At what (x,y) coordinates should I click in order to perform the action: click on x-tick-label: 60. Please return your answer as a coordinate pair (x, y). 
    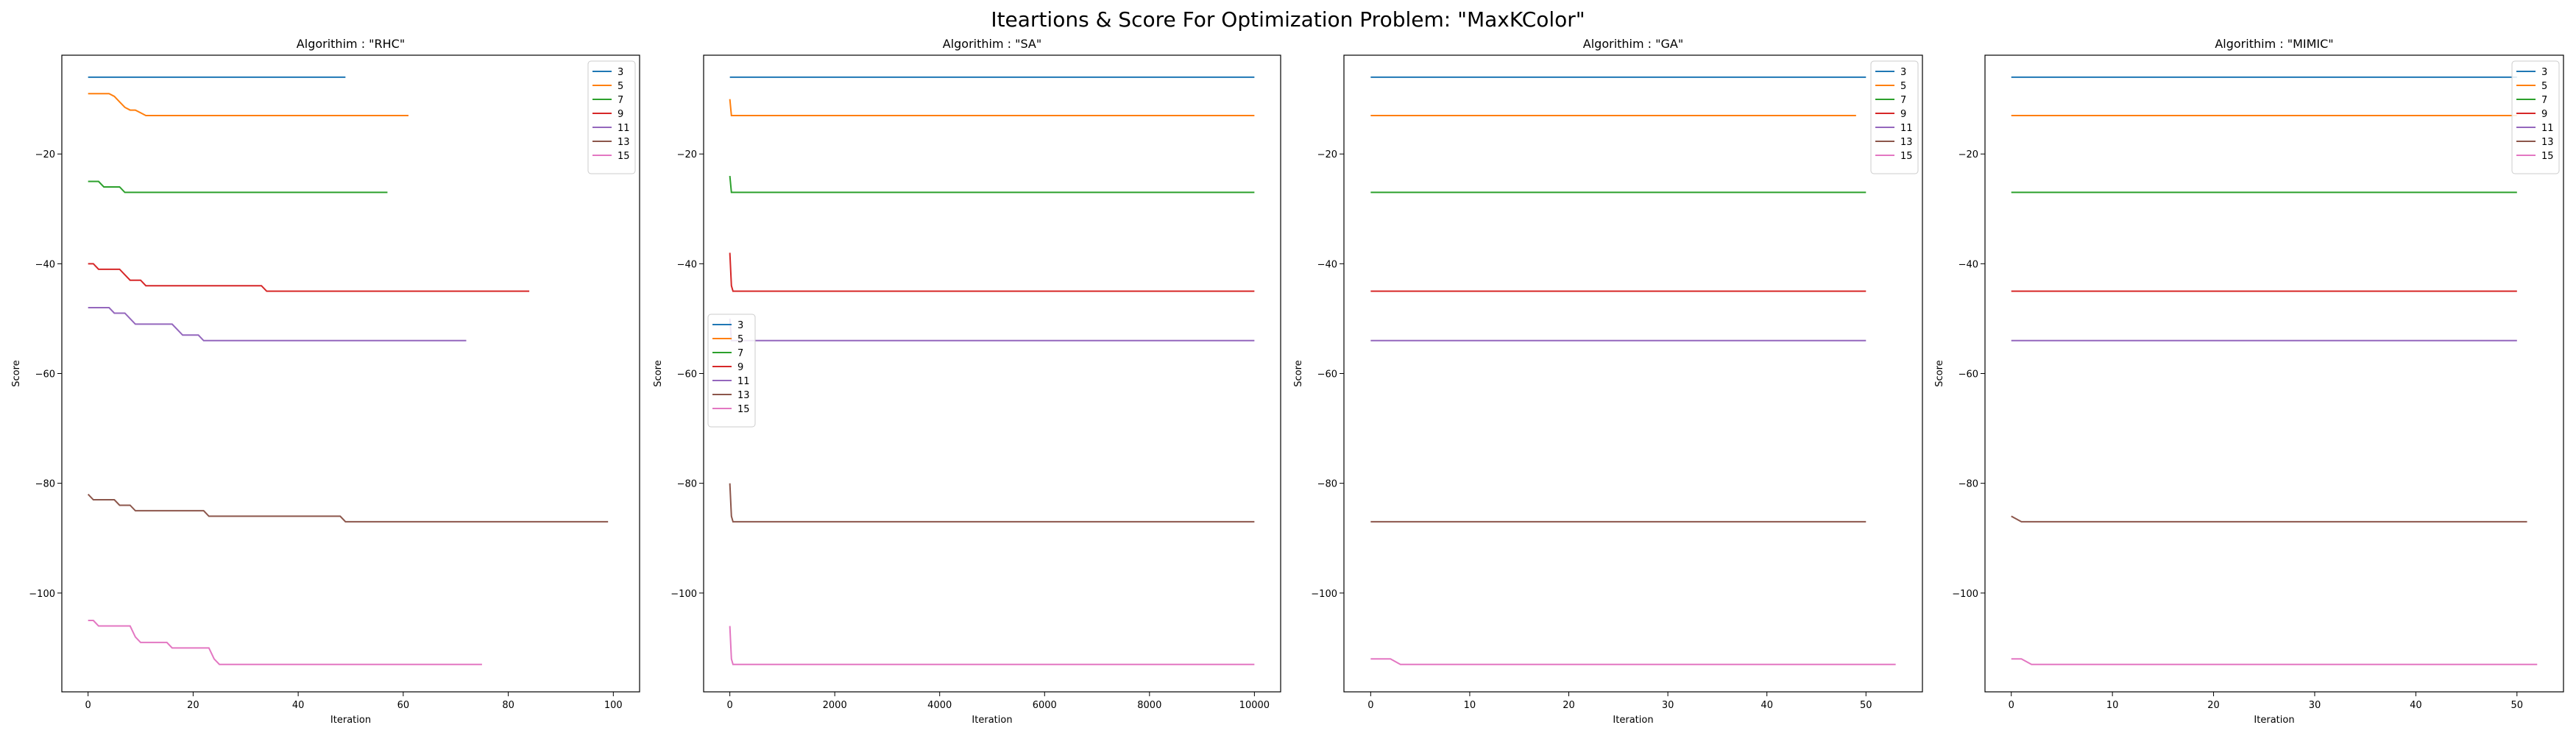
    Looking at the image, I should click on (403, 705).